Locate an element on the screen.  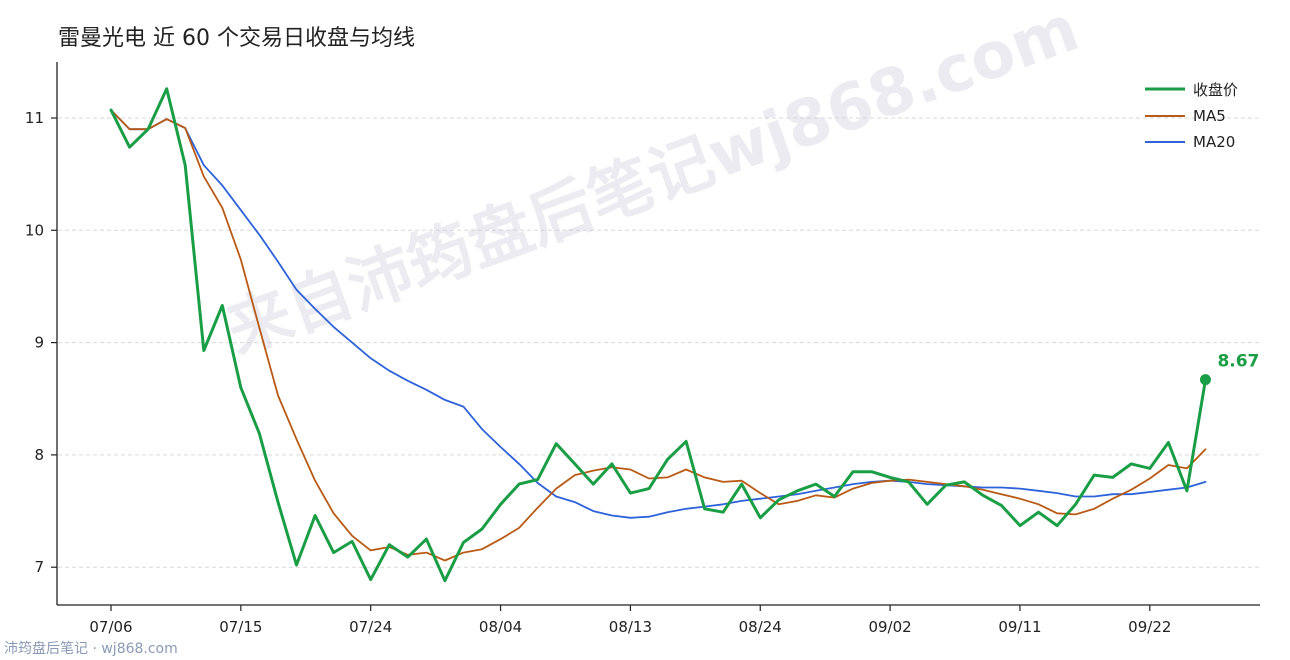
y-tick-label-3: 10 is located at coordinates (34, 230).